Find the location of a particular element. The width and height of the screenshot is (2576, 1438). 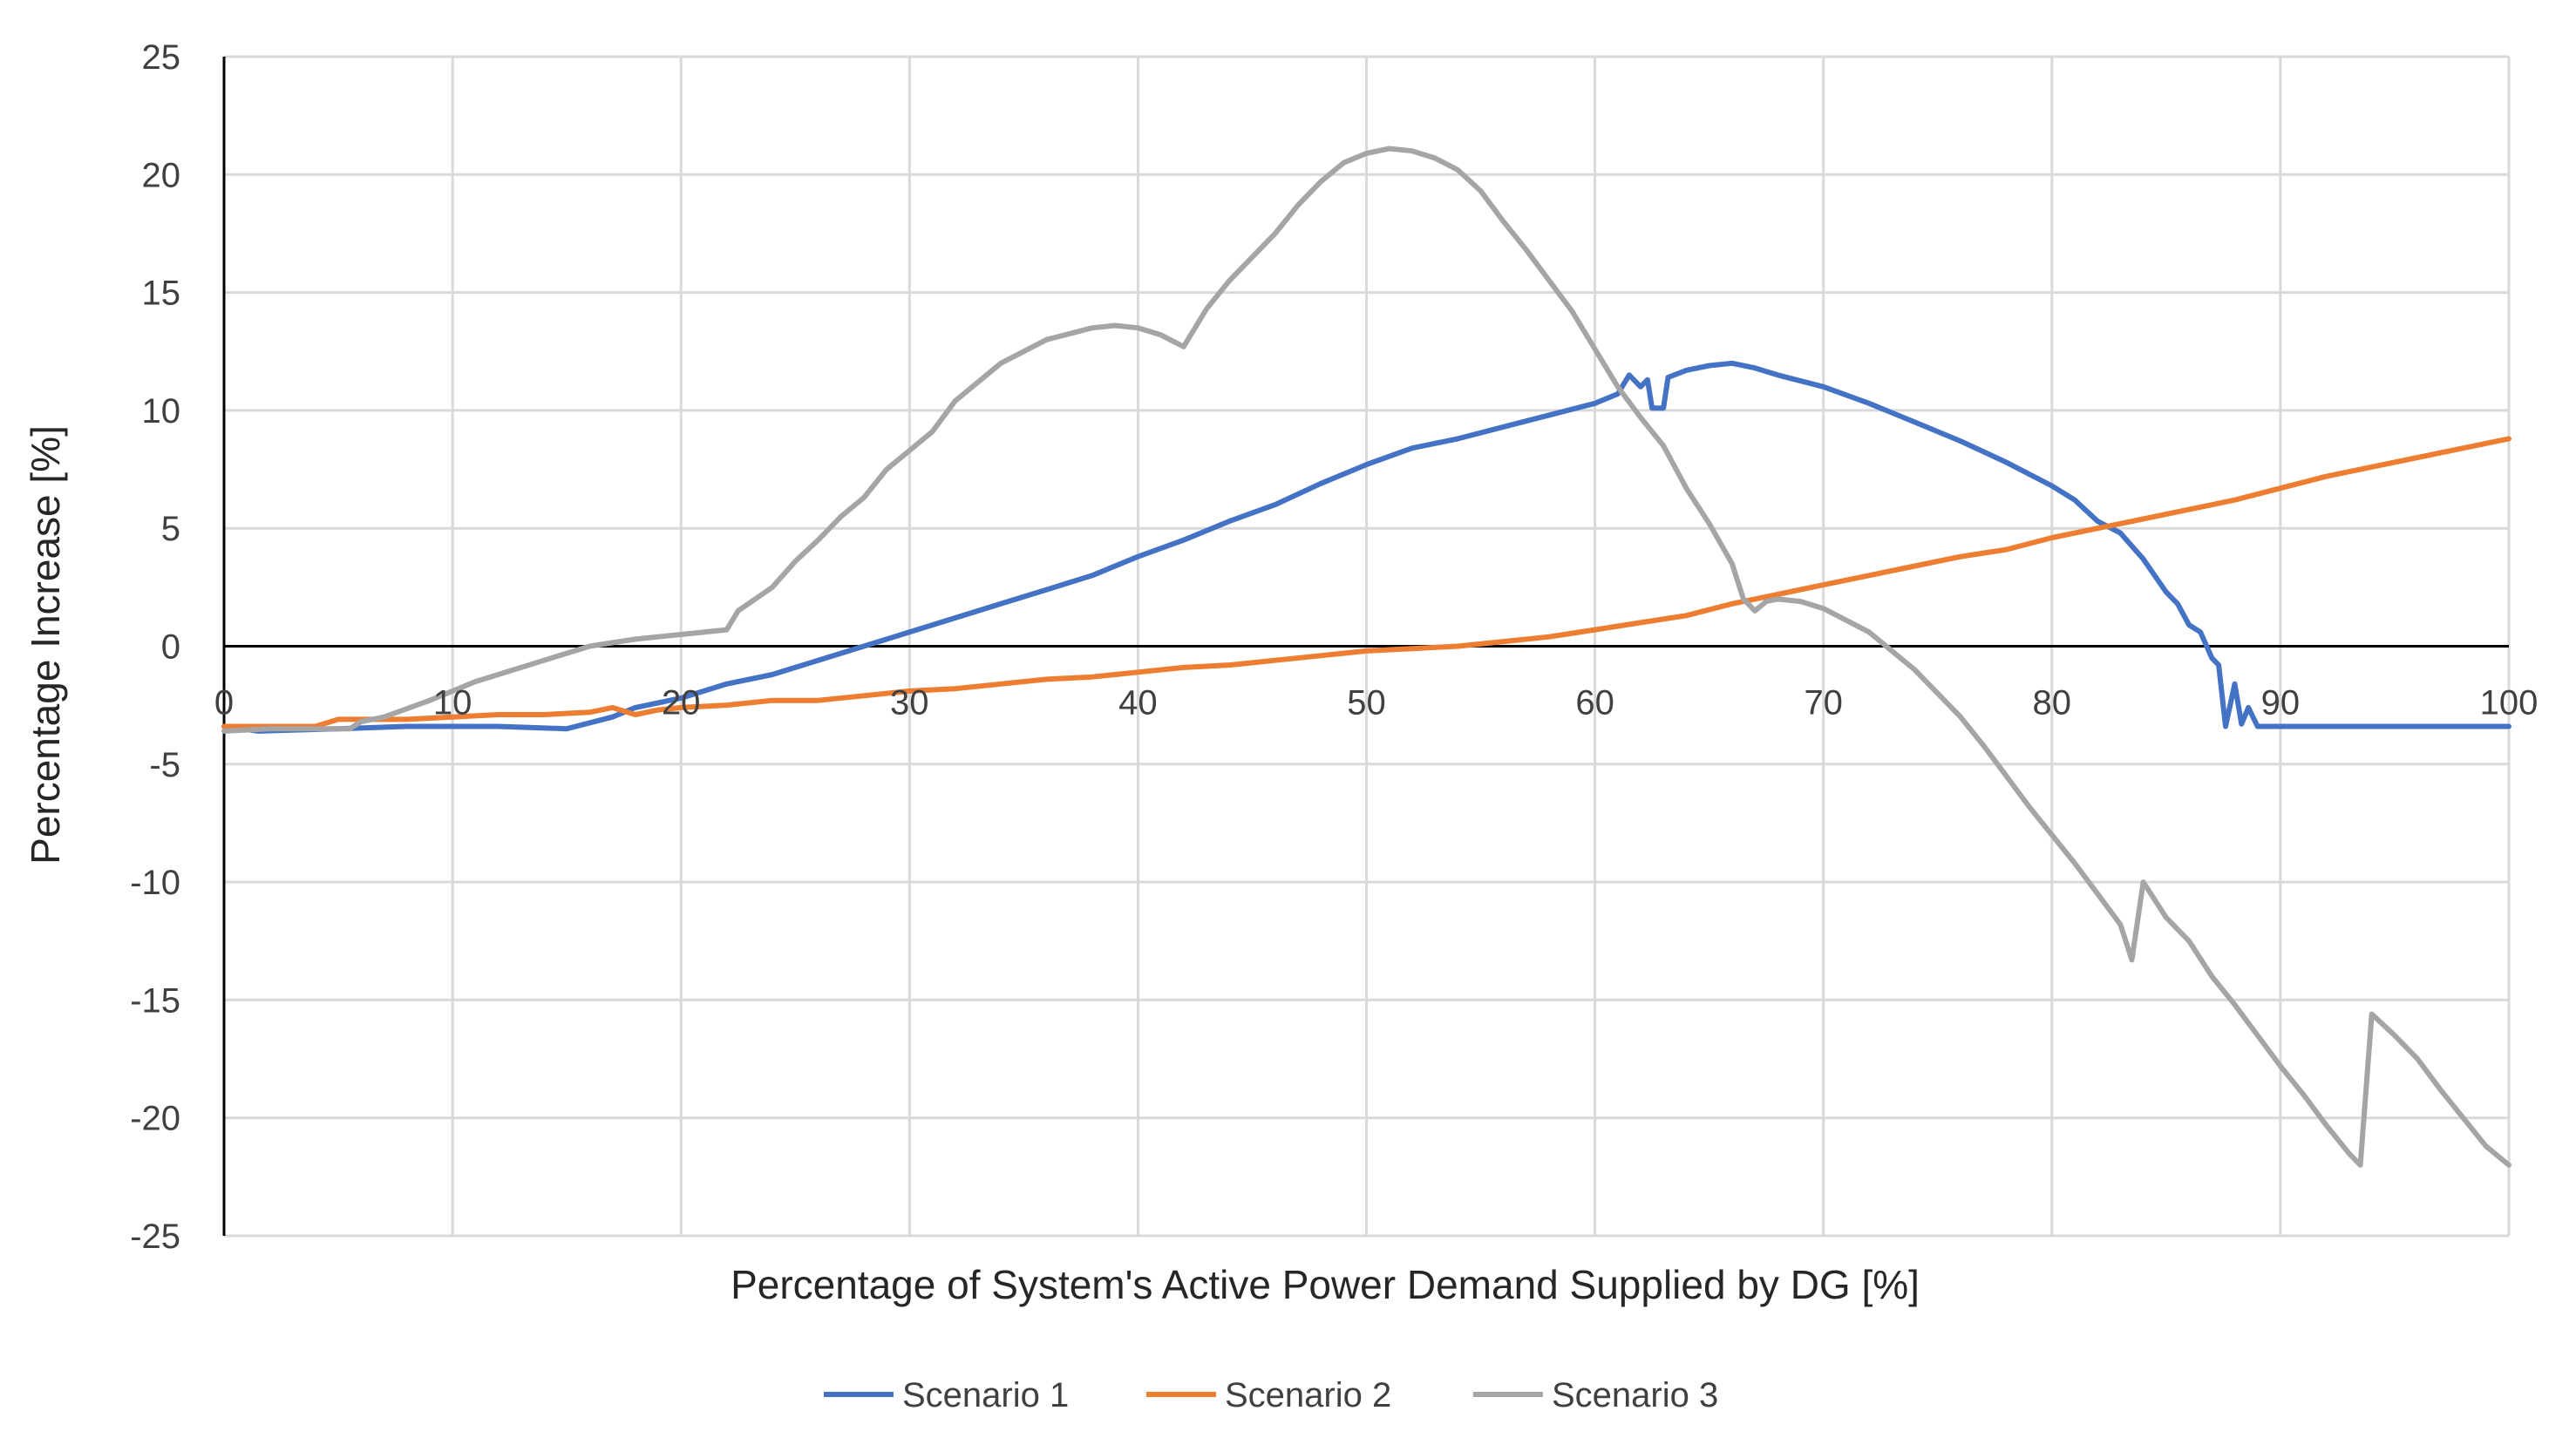

y-tick-label: -10 is located at coordinates (155, 883).